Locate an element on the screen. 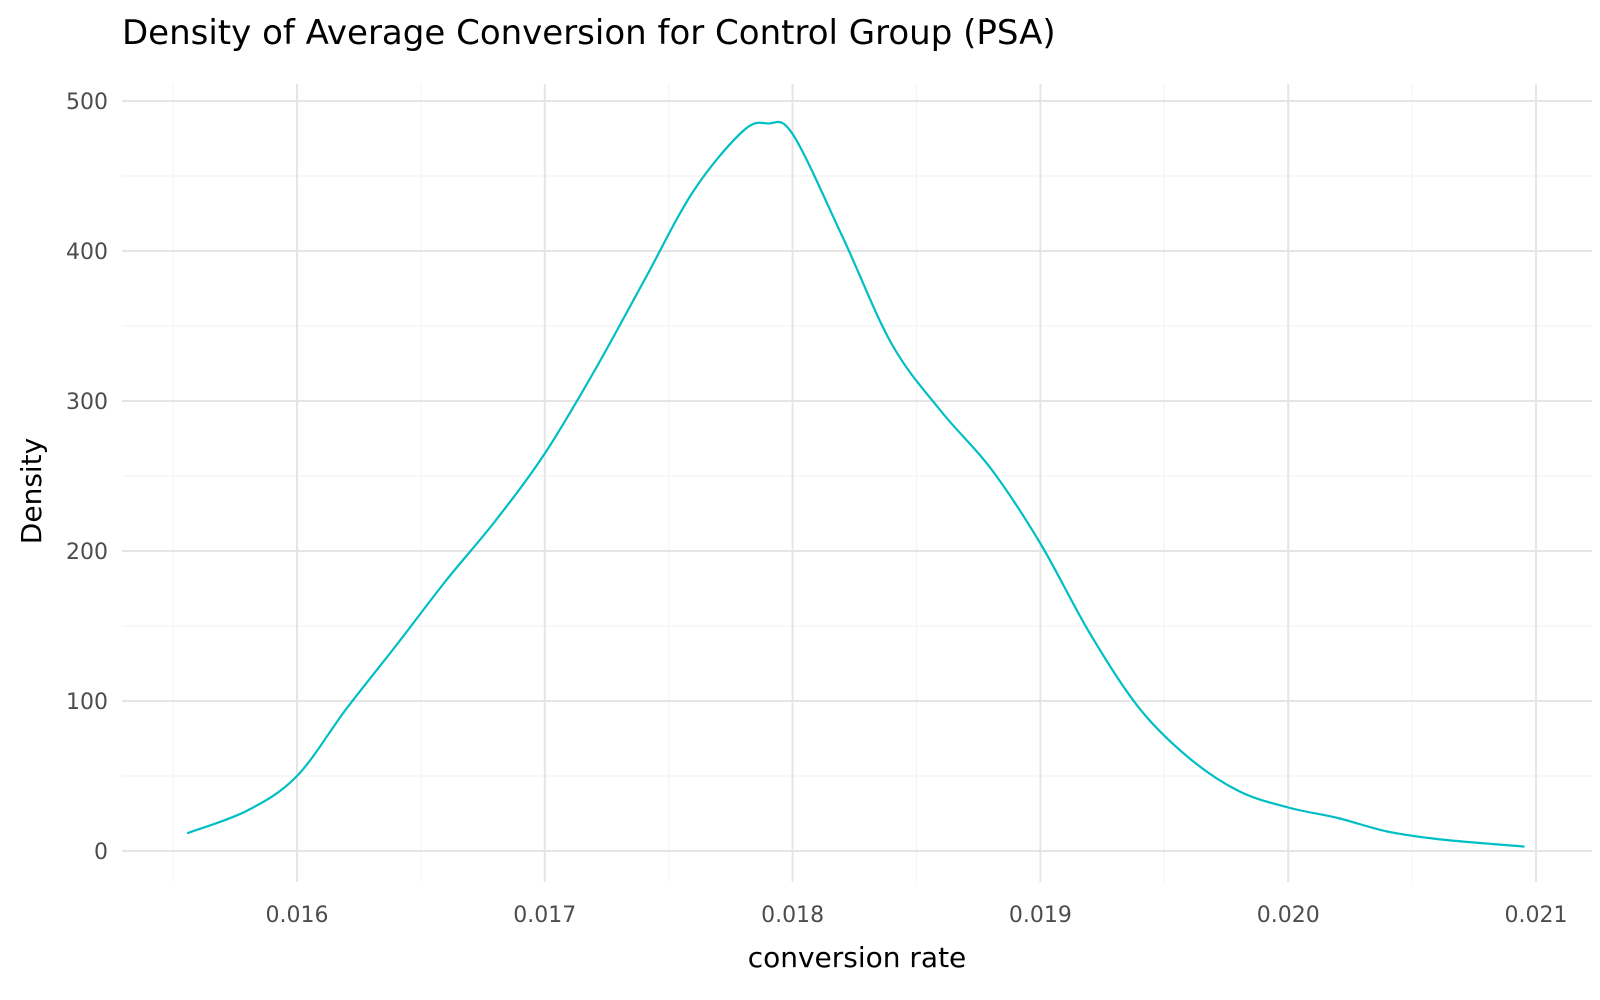  x-tick-label: 0.018 is located at coordinates (792, 915).